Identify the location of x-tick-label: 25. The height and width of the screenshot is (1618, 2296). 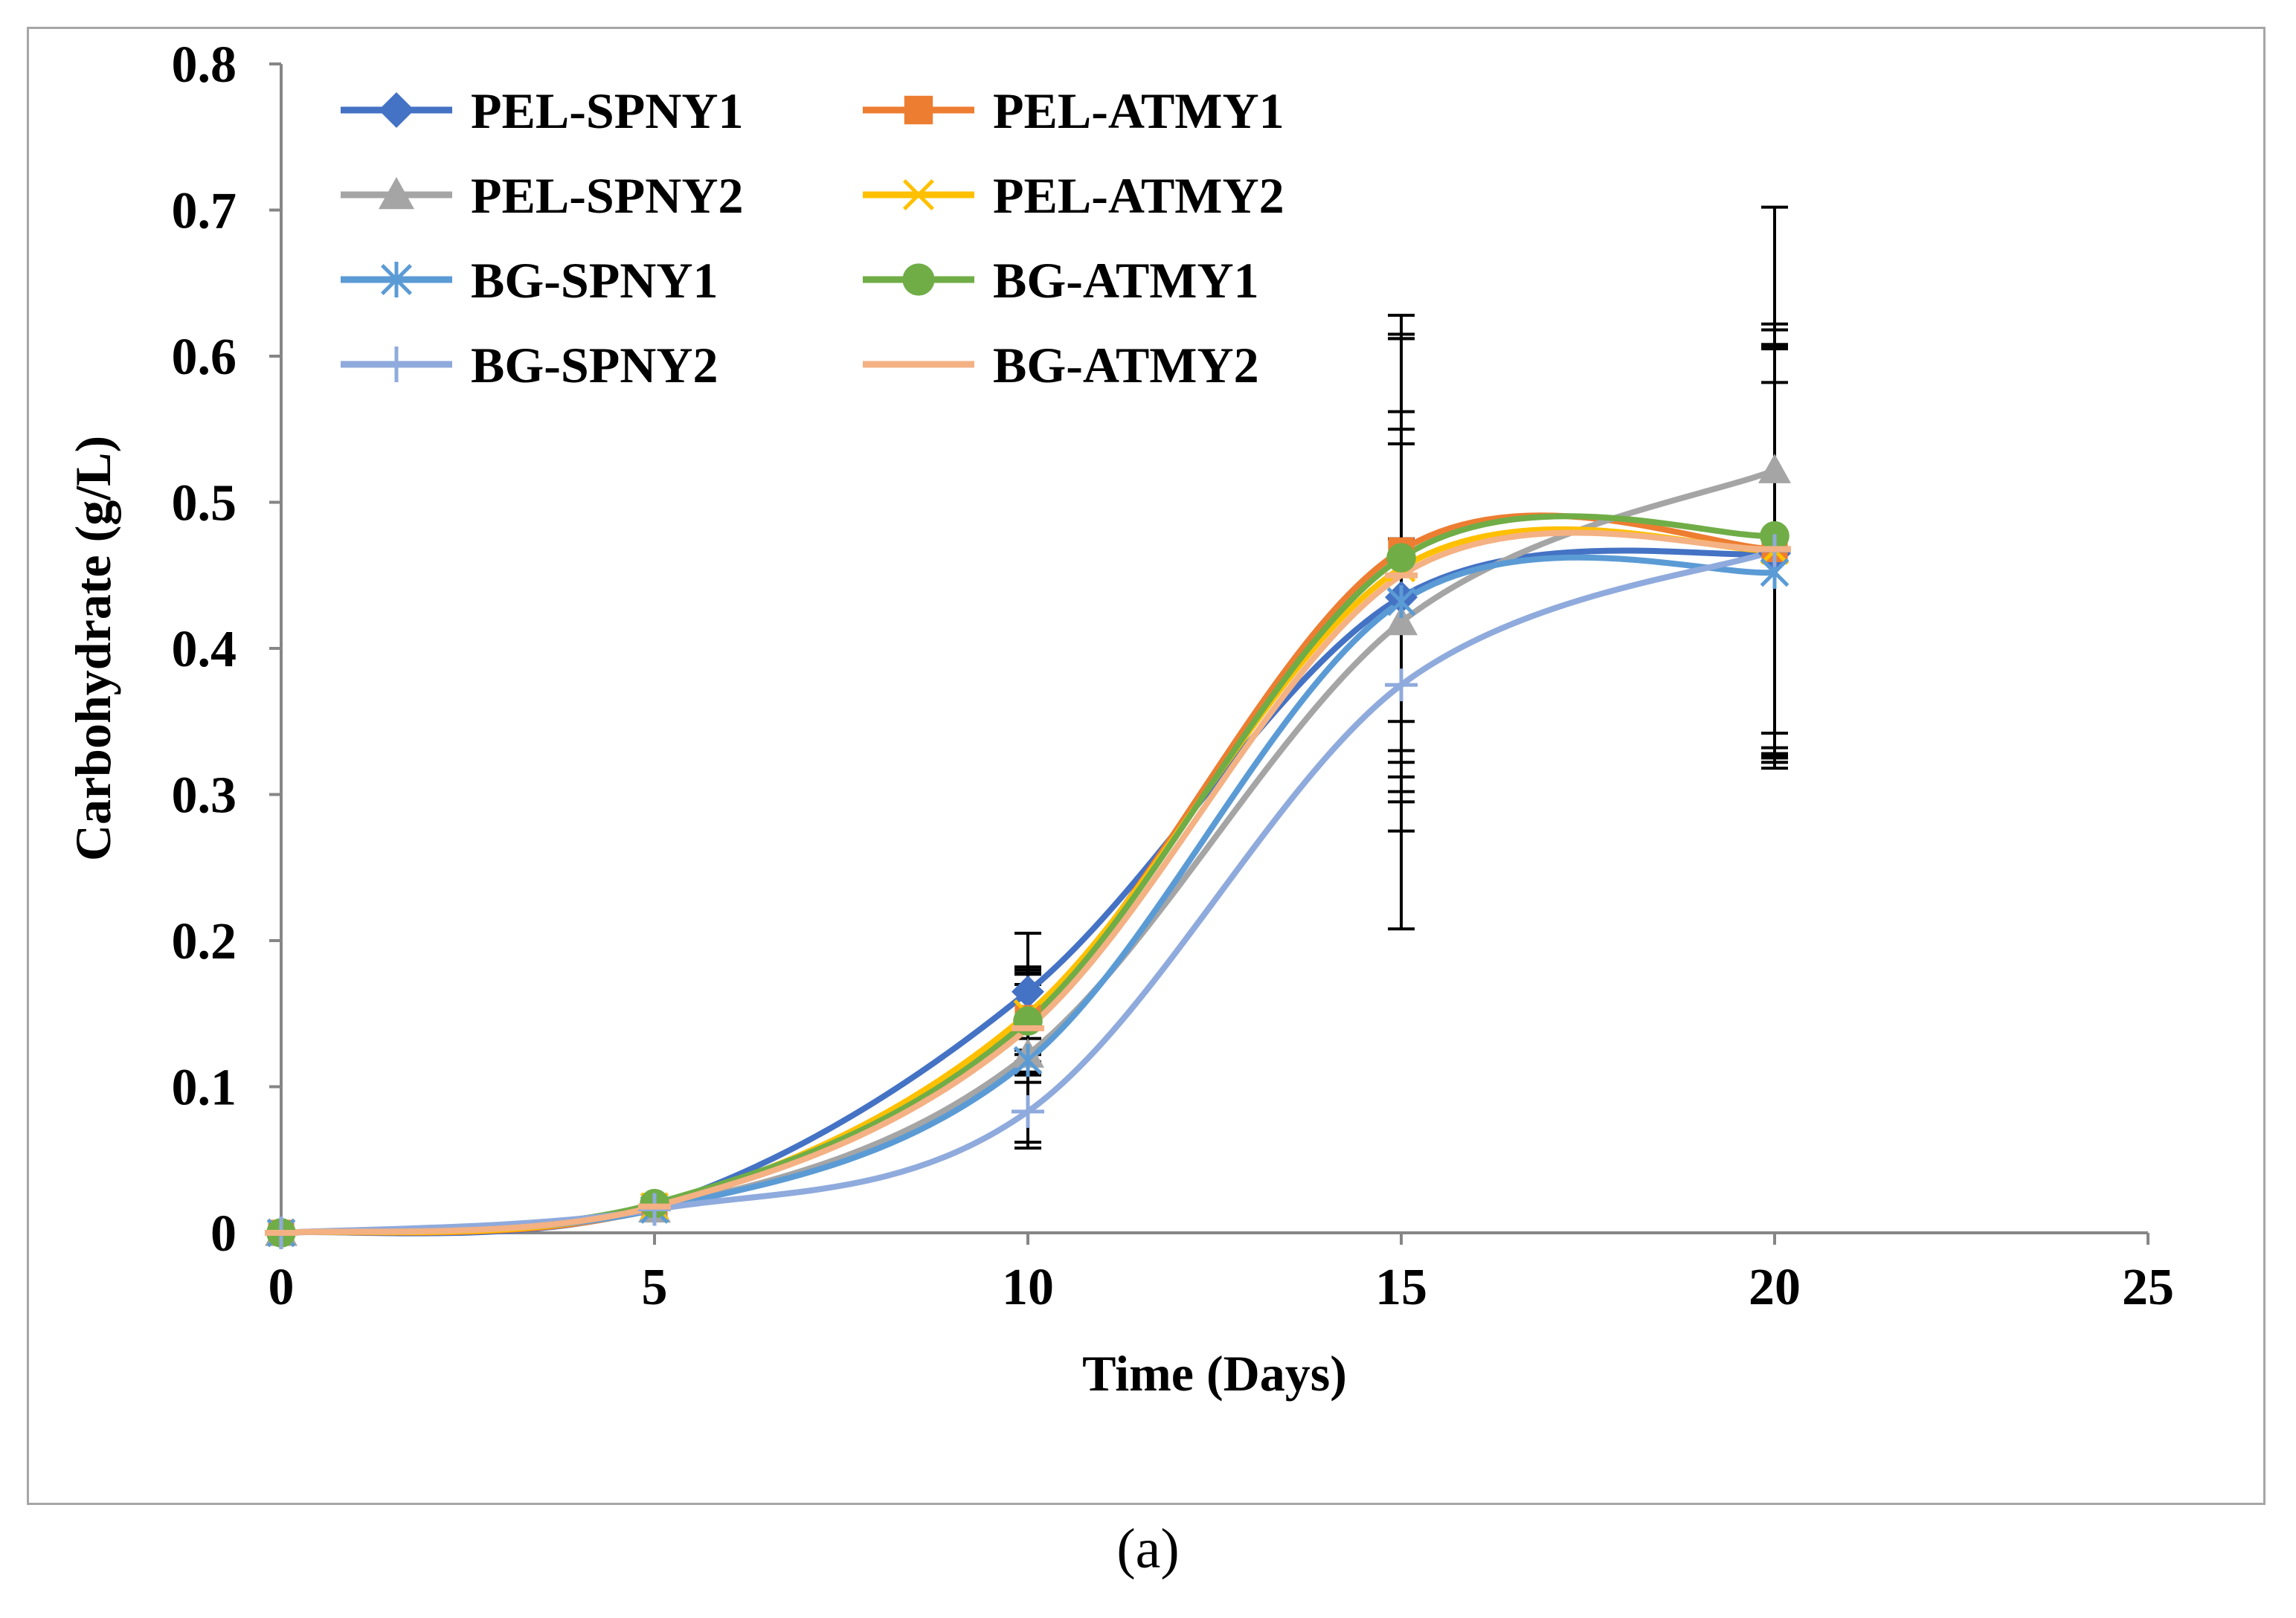
(2148, 1287).